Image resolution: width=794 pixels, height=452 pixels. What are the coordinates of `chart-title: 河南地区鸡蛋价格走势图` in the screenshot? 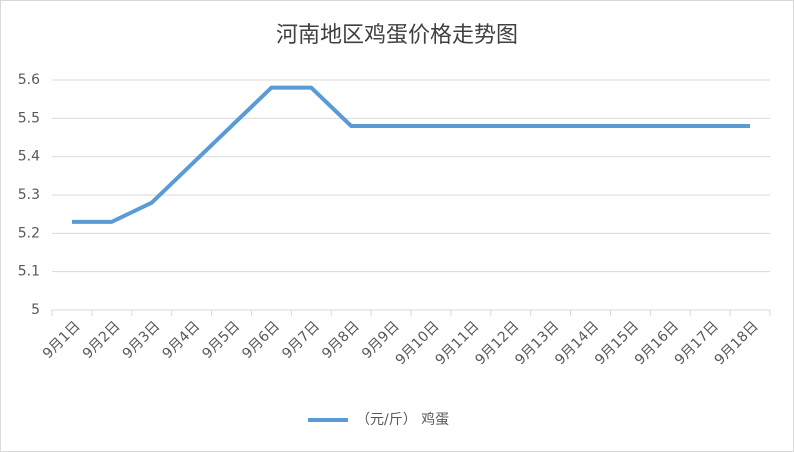 It's located at (397, 35).